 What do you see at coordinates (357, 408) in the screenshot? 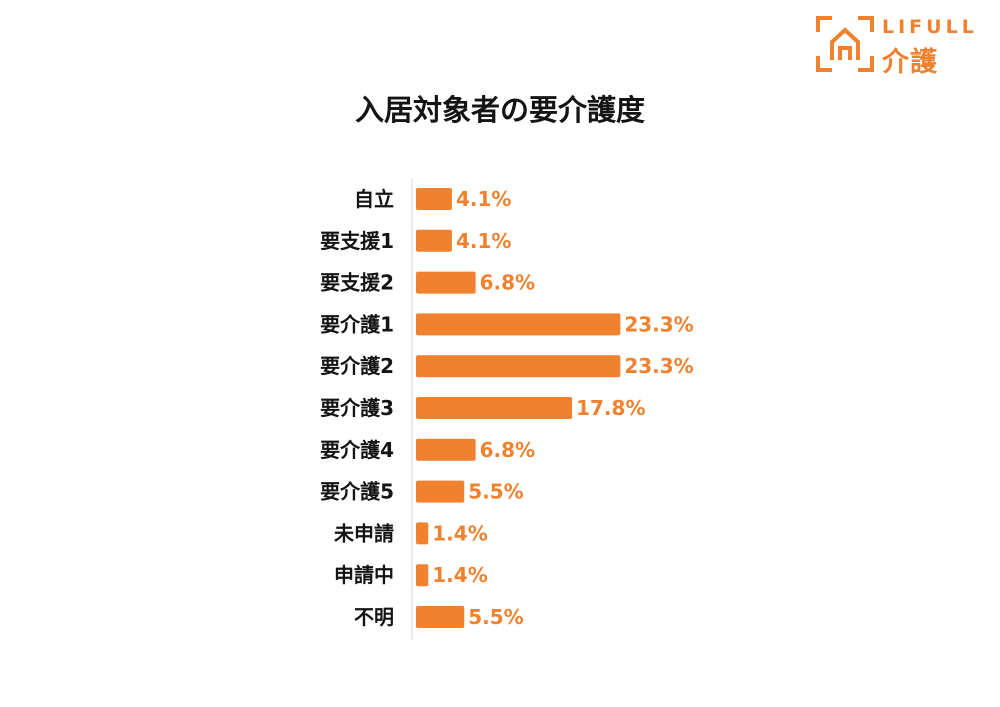
I see `category-label: 要介護3` at bounding box center [357, 408].